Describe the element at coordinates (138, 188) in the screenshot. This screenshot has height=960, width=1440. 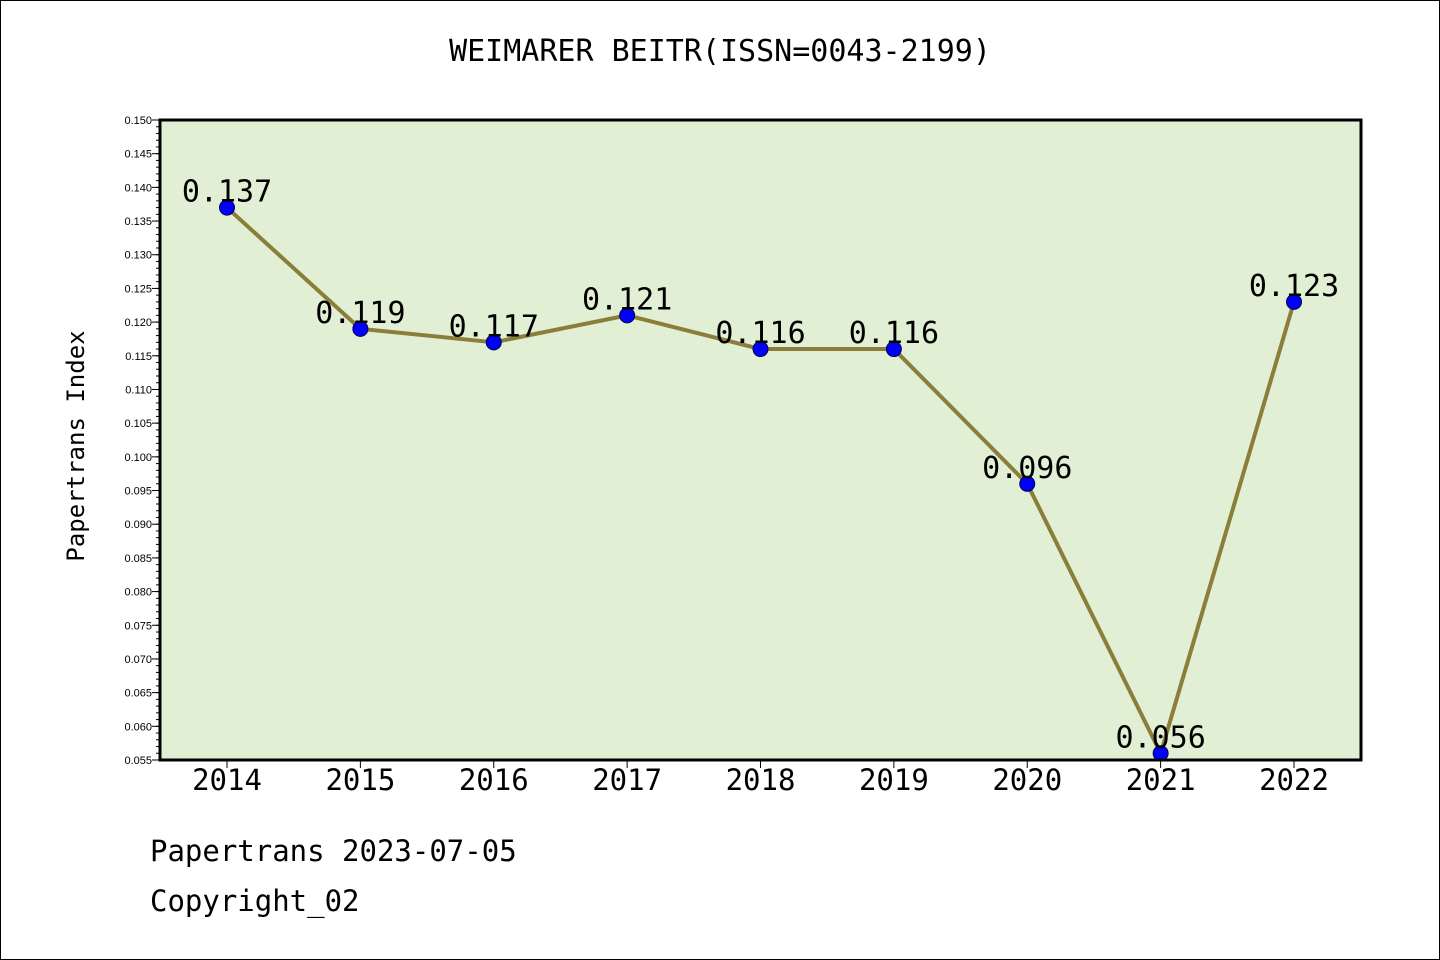
I see `y-tick-label: 0.140` at that location.